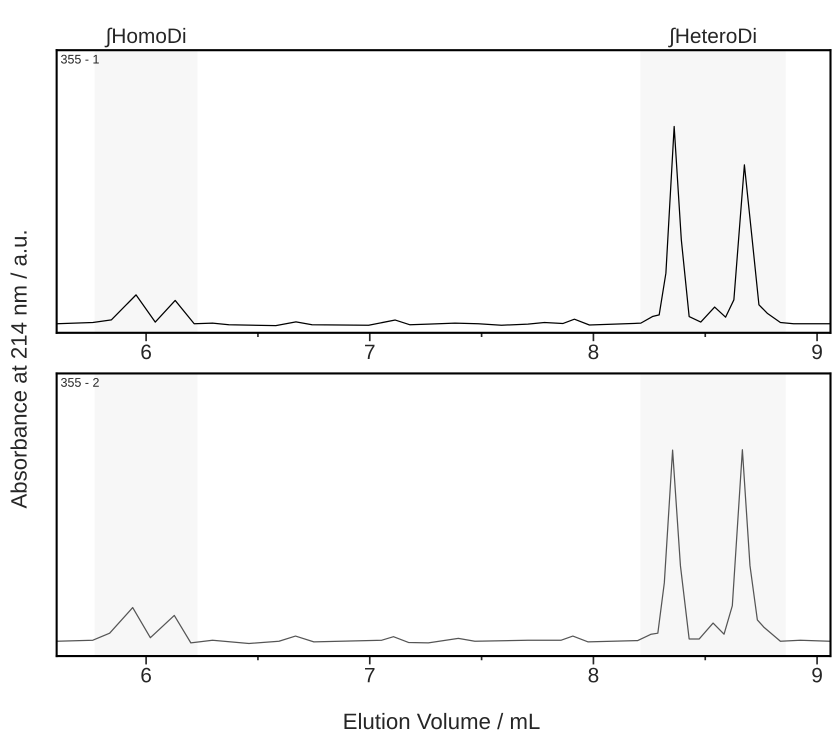  Describe the element at coordinates (145, 38) in the screenshot. I see `band-label: ∫HomoDi` at that location.